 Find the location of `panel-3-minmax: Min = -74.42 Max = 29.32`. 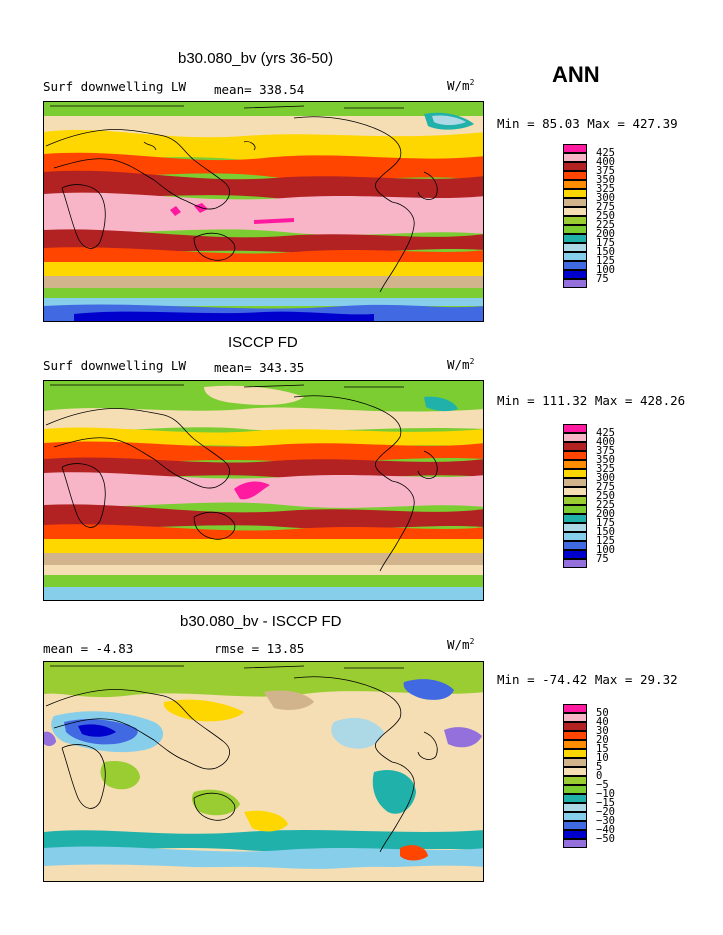

panel-3-minmax: Min = -74.42 Max = 29.32 is located at coordinates (587, 679).